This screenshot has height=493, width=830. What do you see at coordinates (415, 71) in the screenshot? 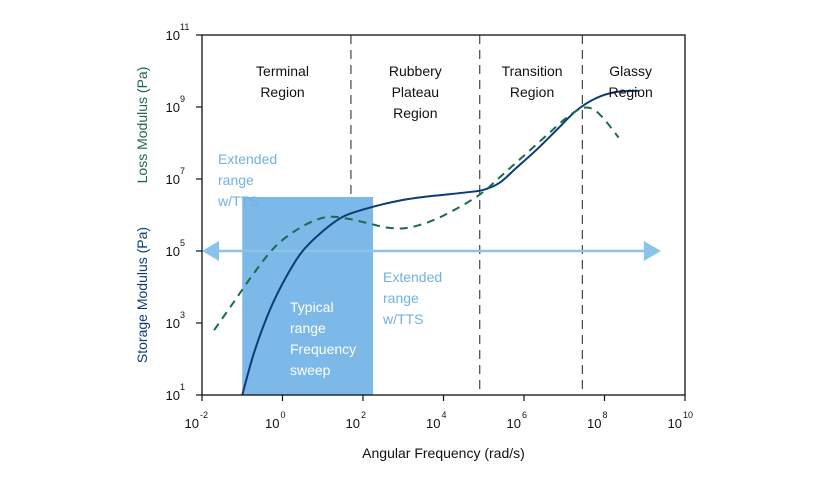
I see `region-label-line: Rubbery` at bounding box center [415, 71].